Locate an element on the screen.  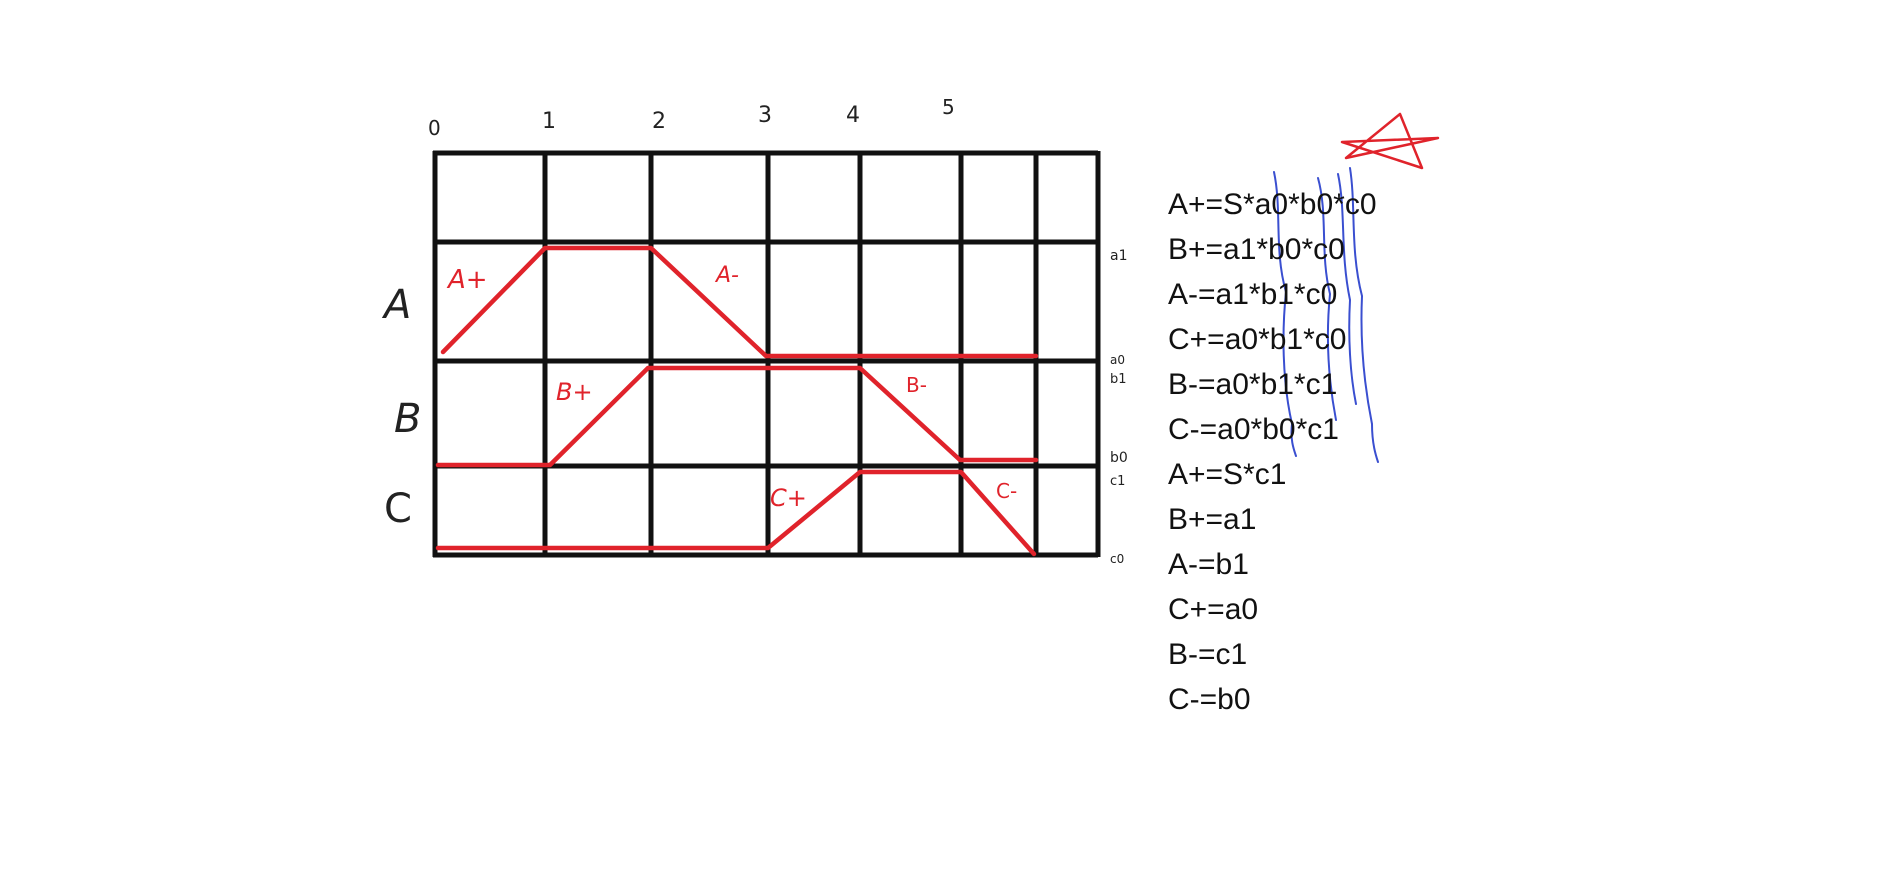
timing-trace-a is located at coordinates (739, 302).